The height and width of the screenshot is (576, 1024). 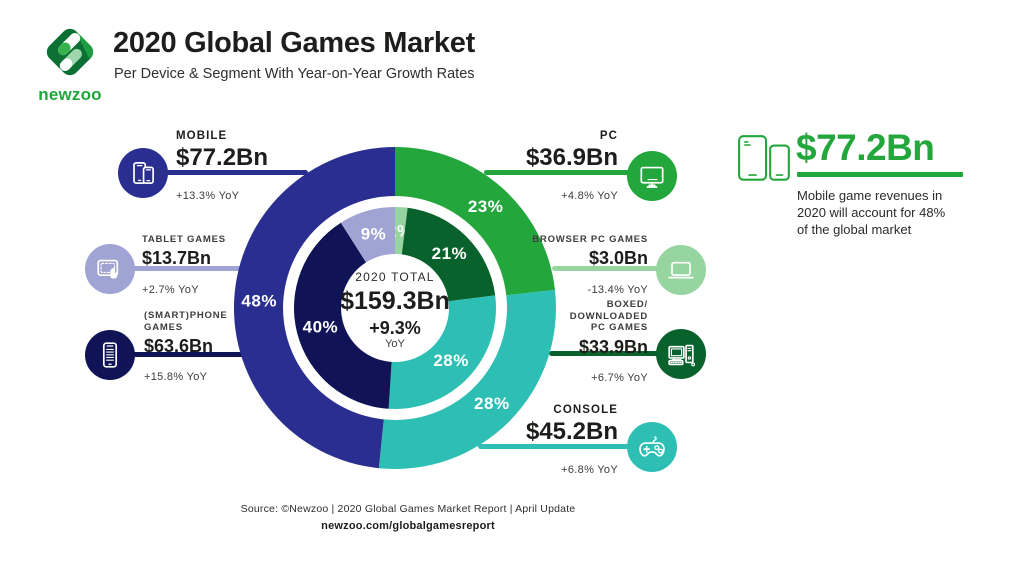 I want to click on mobile-badge, so click(x=143, y=173).